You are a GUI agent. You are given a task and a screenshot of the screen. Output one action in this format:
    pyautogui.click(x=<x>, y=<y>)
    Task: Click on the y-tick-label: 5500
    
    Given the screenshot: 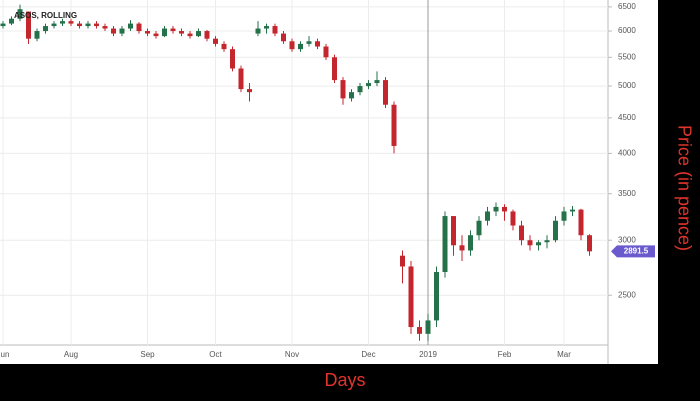 What is the action you would take?
    pyautogui.click(x=627, y=56)
    